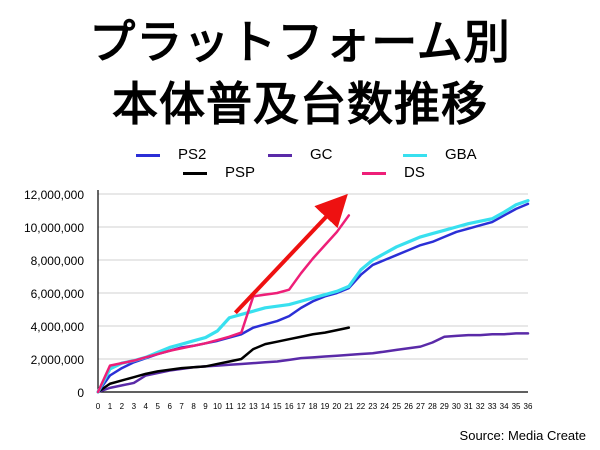 The height and width of the screenshot is (450, 600). I want to click on x-tick-label: 6, so click(169, 406).